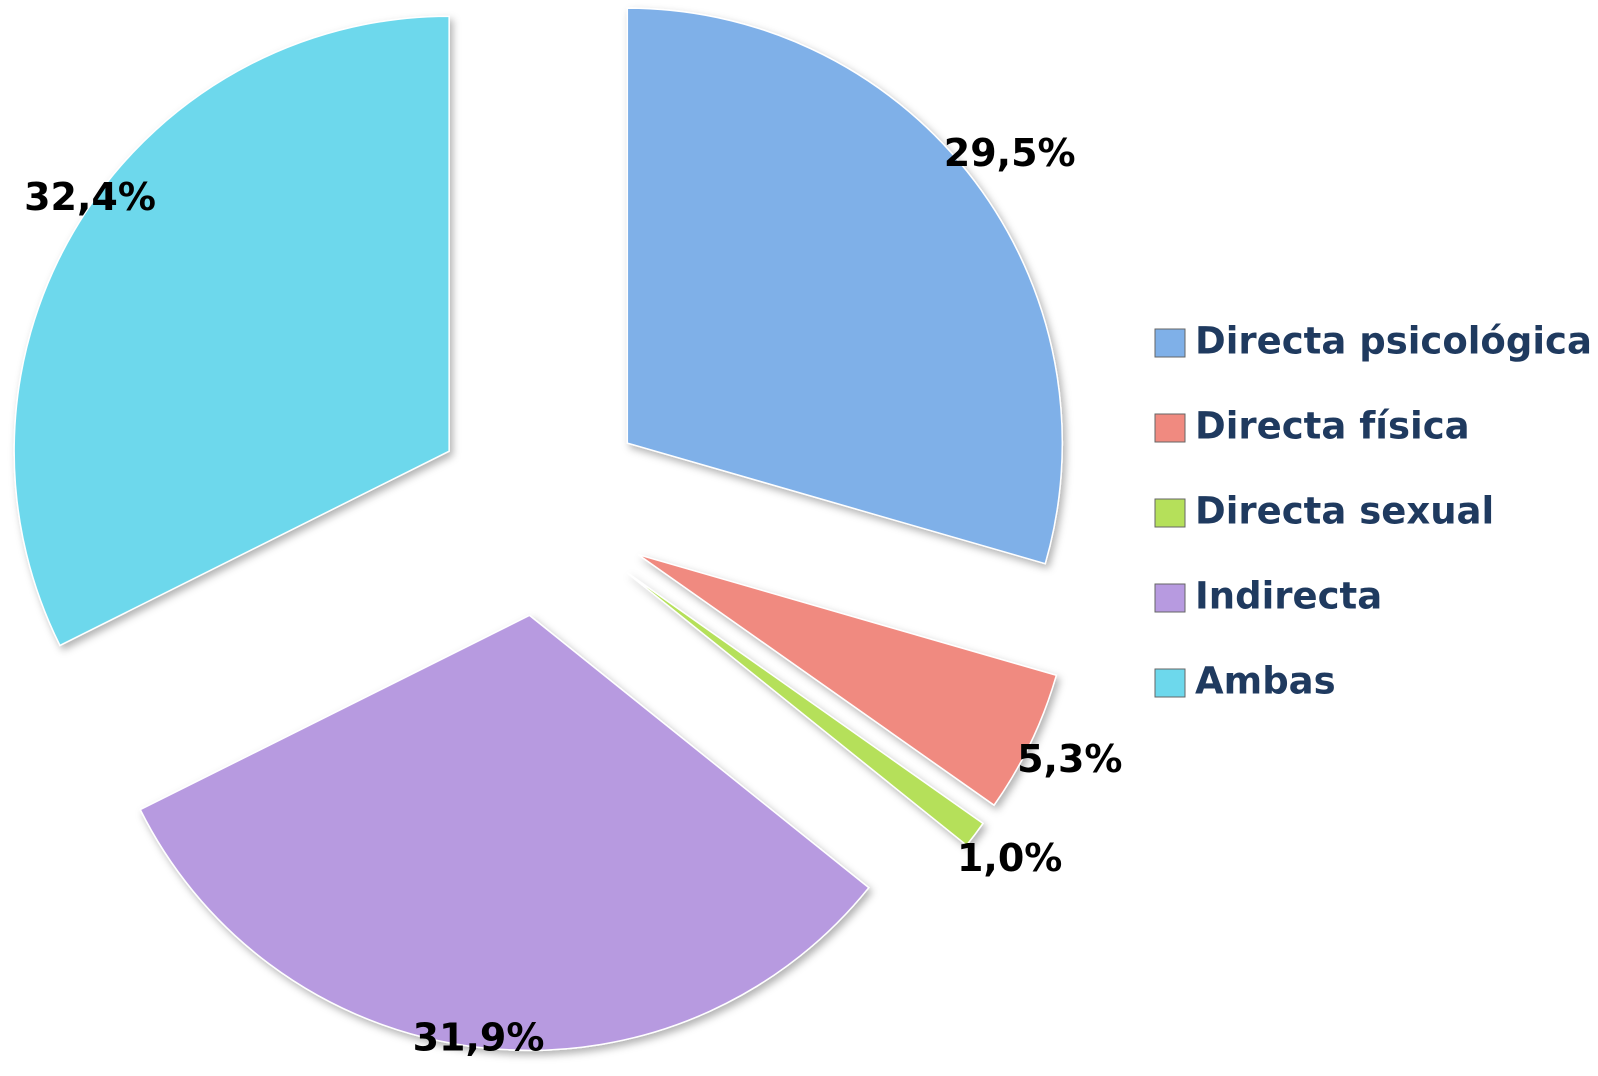 Image resolution: width=1598 pixels, height=1076 pixels. I want to click on legend-label: Directa física, so click(1332, 426).